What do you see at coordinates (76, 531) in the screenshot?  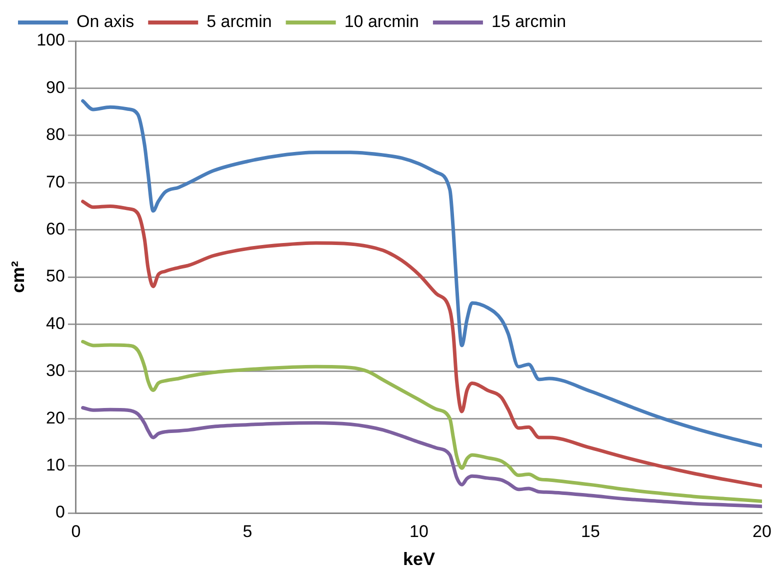 I see `x-tick-label: 0` at bounding box center [76, 531].